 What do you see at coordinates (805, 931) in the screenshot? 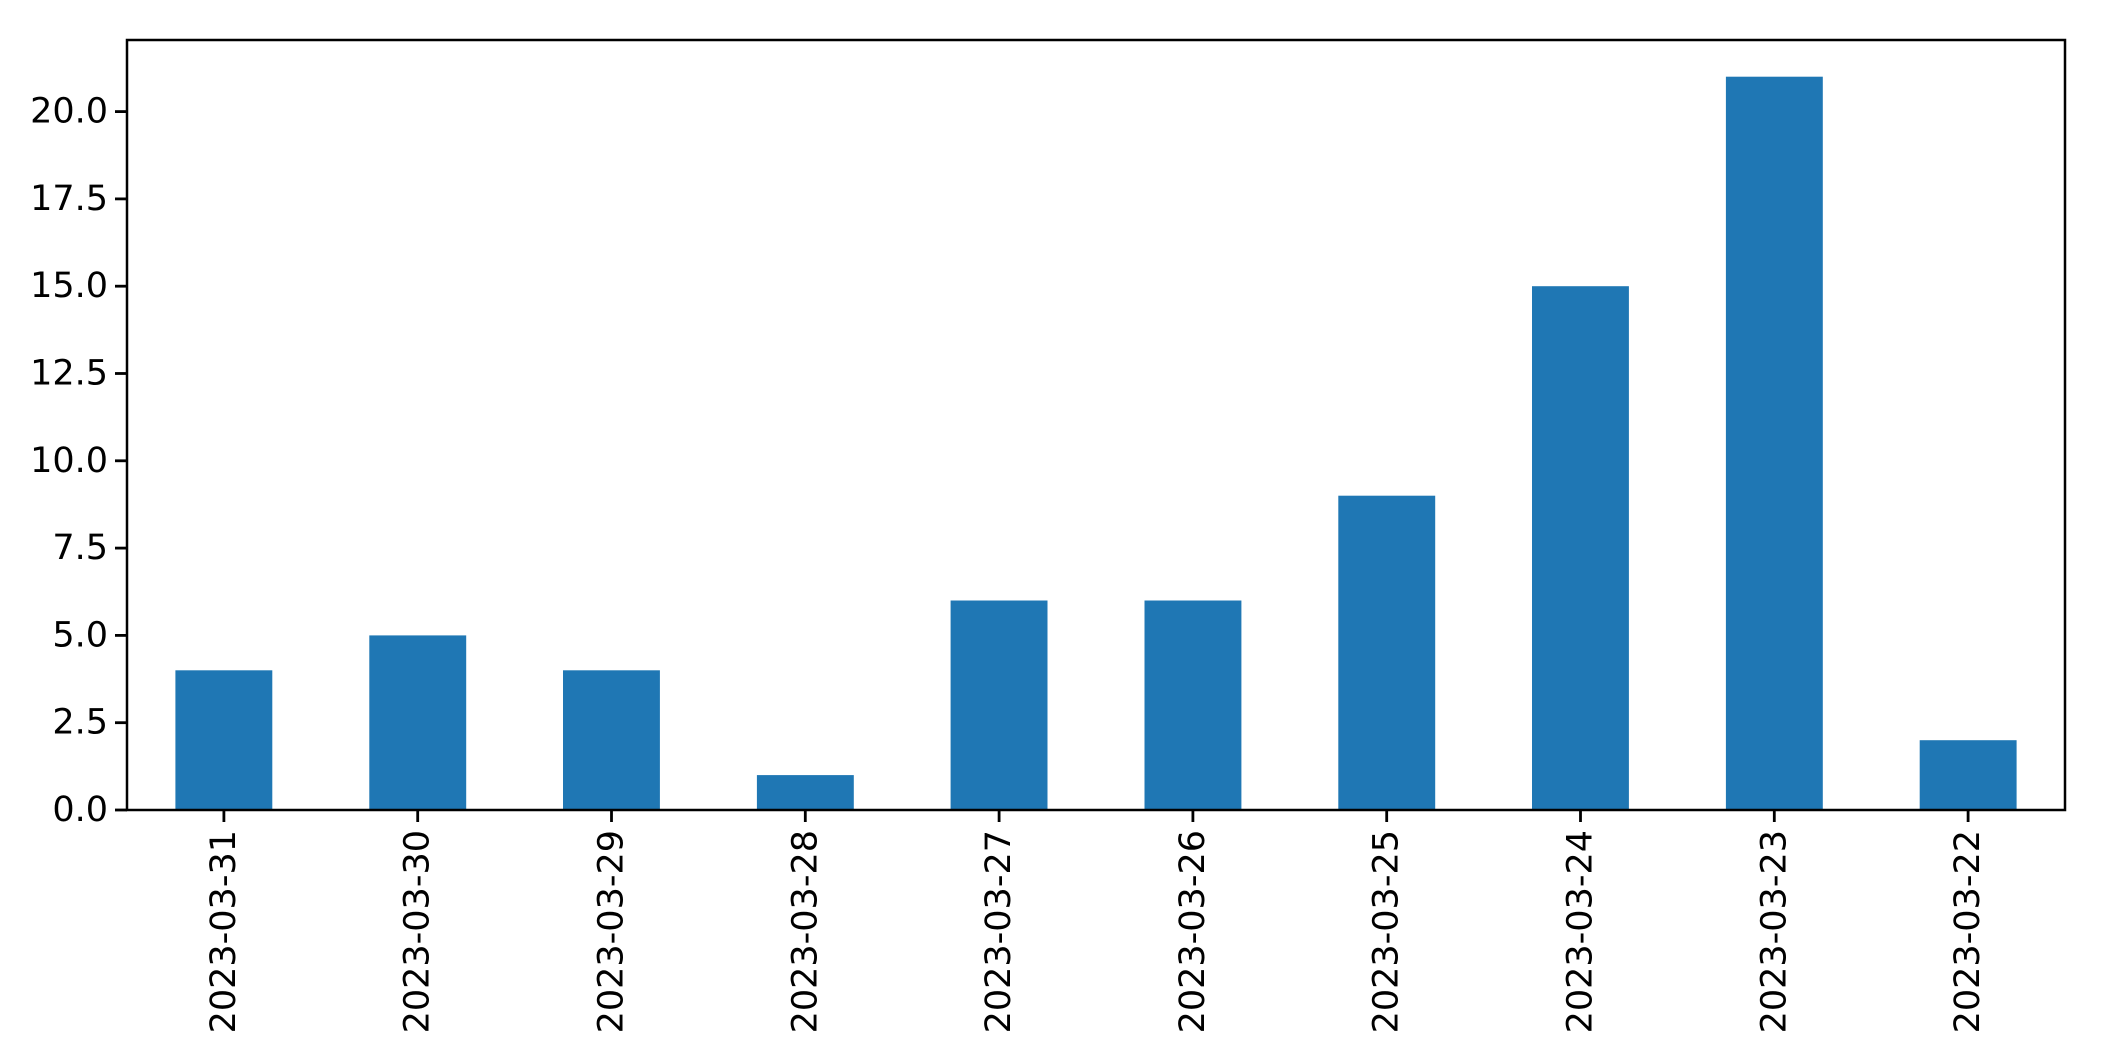
I see `x-tick-label: 2023-03-28` at bounding box center [805, 931].